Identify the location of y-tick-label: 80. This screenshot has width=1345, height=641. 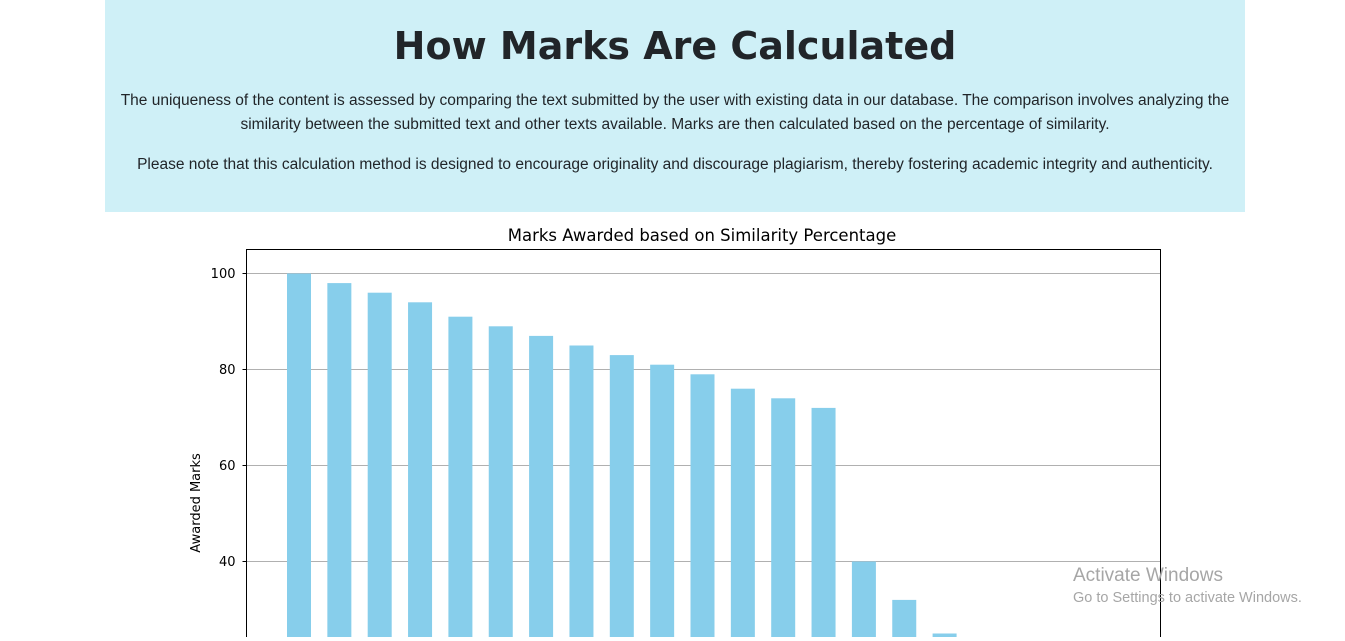
(227, 370).